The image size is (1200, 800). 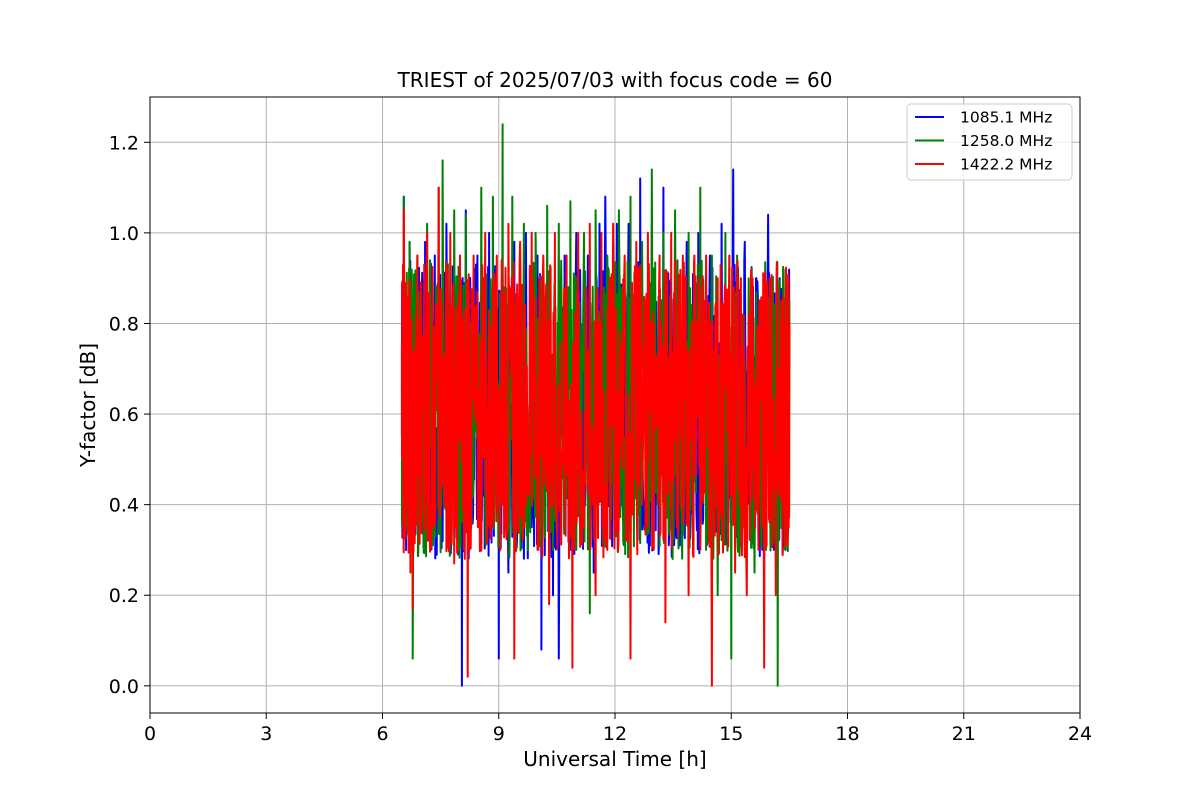 I want to click on y-axis-label: Y-factor [dB], so click(x=88, y=405).